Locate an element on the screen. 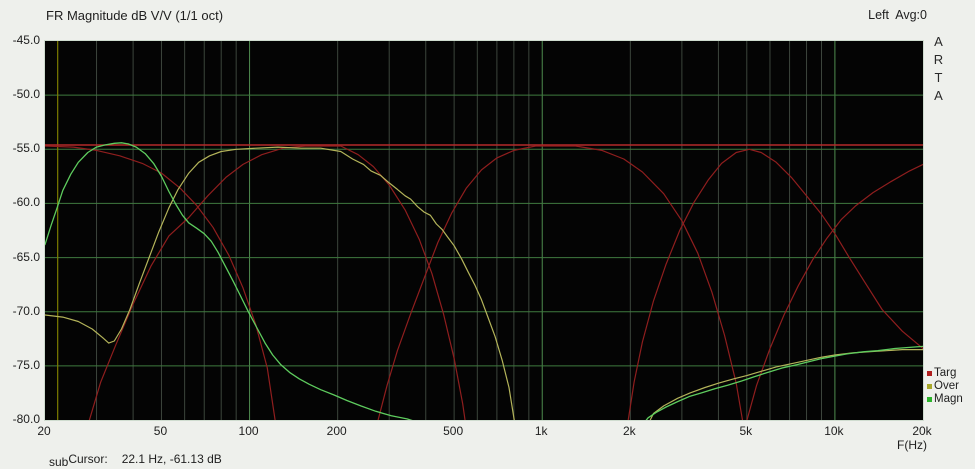 The image size is (975, 469). magn-curve is located at coordinates (784, 382).